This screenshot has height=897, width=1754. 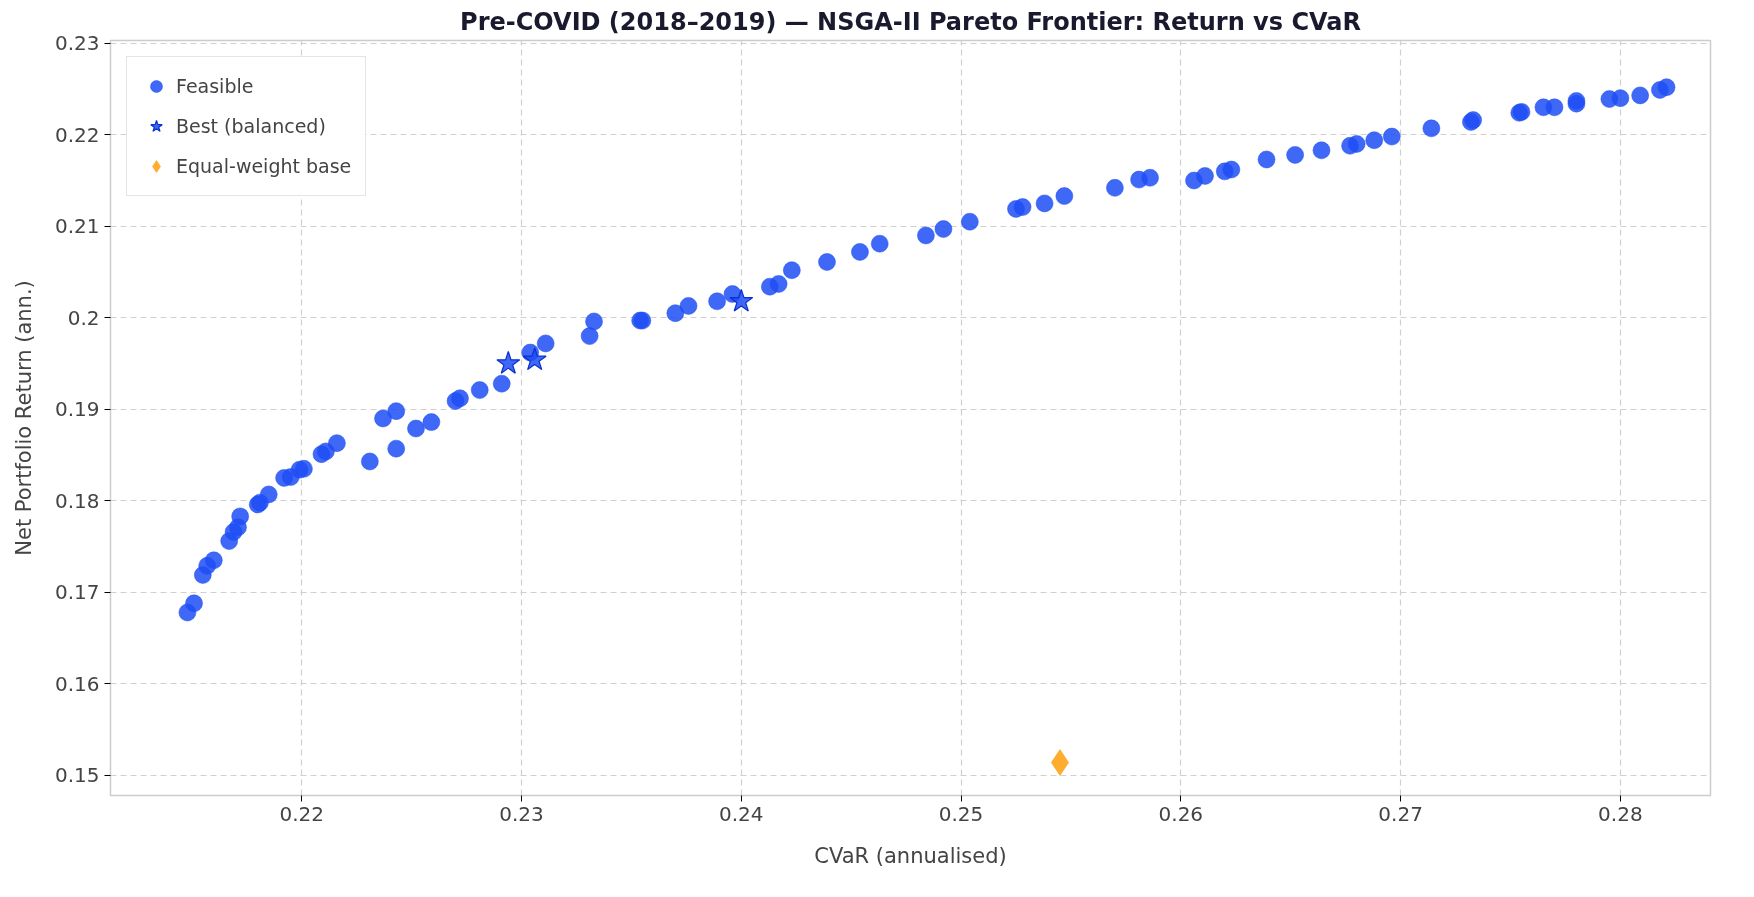 What do you see at coordinates (301, 813) in the screenshot?
I see `x-tick-label: 0.22` at bounding box center [301, 813].